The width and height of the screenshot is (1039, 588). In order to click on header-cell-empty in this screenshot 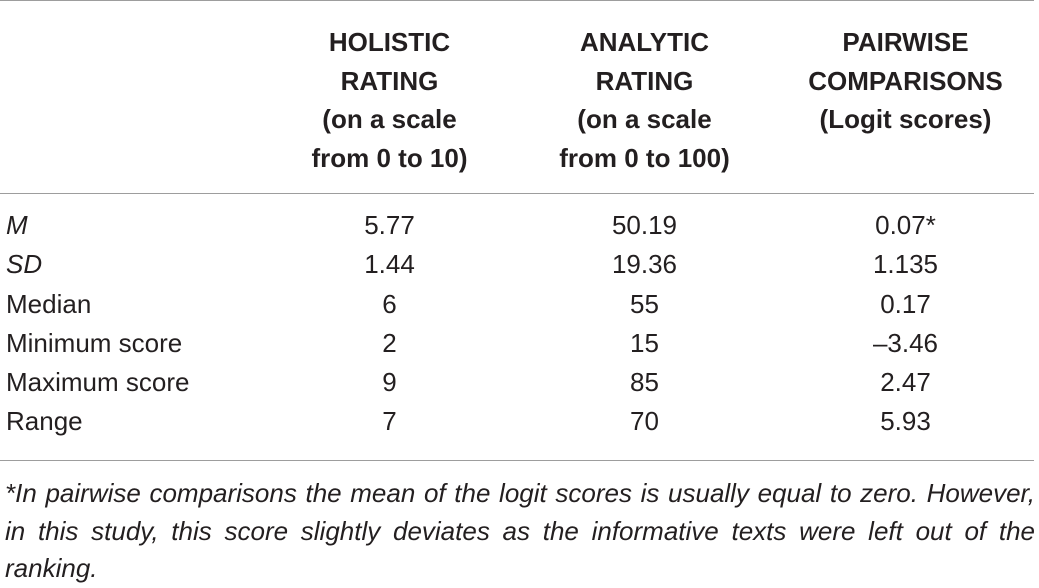, I will do `click(133, 97)`.